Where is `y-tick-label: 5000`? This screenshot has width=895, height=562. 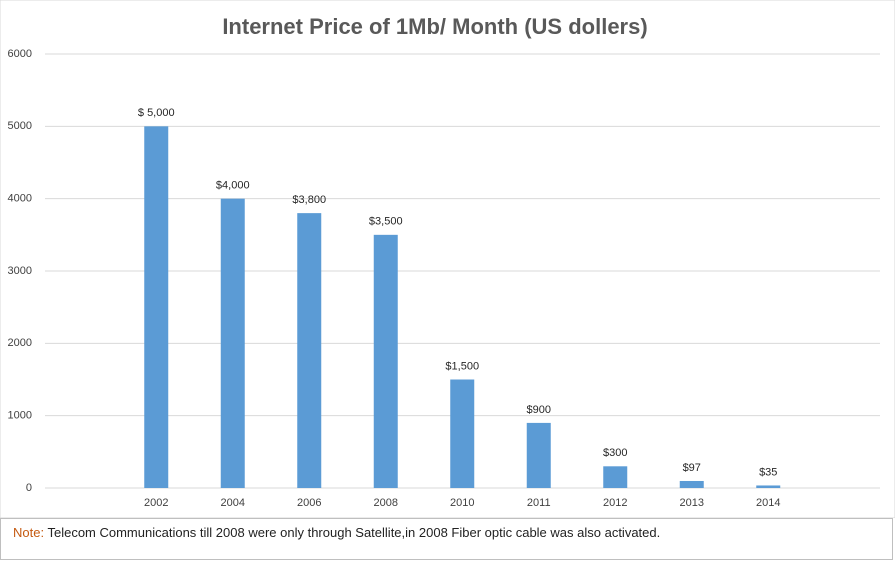
y-tick-label: 5000 is located at coordinates (20, 126).